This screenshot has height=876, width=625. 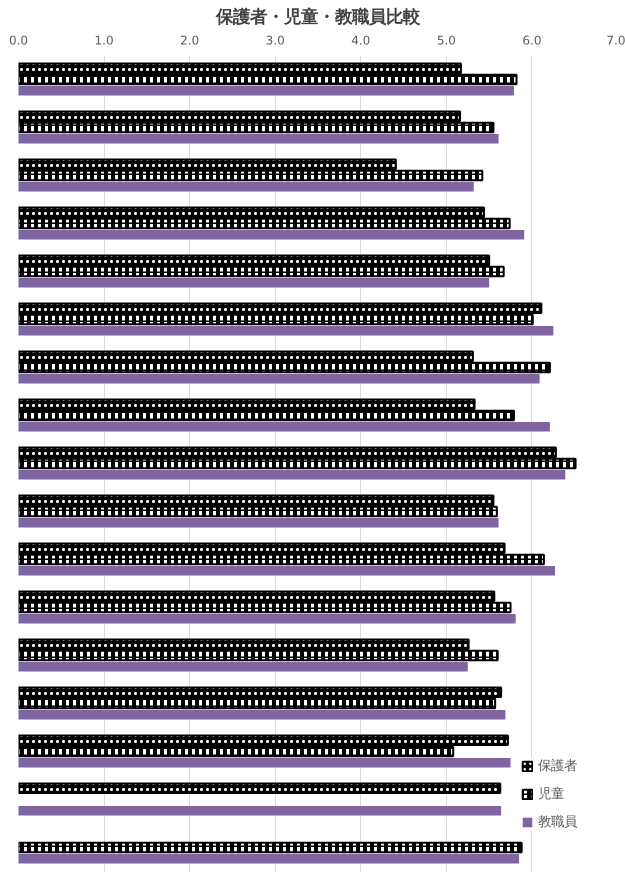 What do you see at coordinates (557, 766) in the screenshot?
I see `legend-label: 保護者` at bounding box center [557, 766].